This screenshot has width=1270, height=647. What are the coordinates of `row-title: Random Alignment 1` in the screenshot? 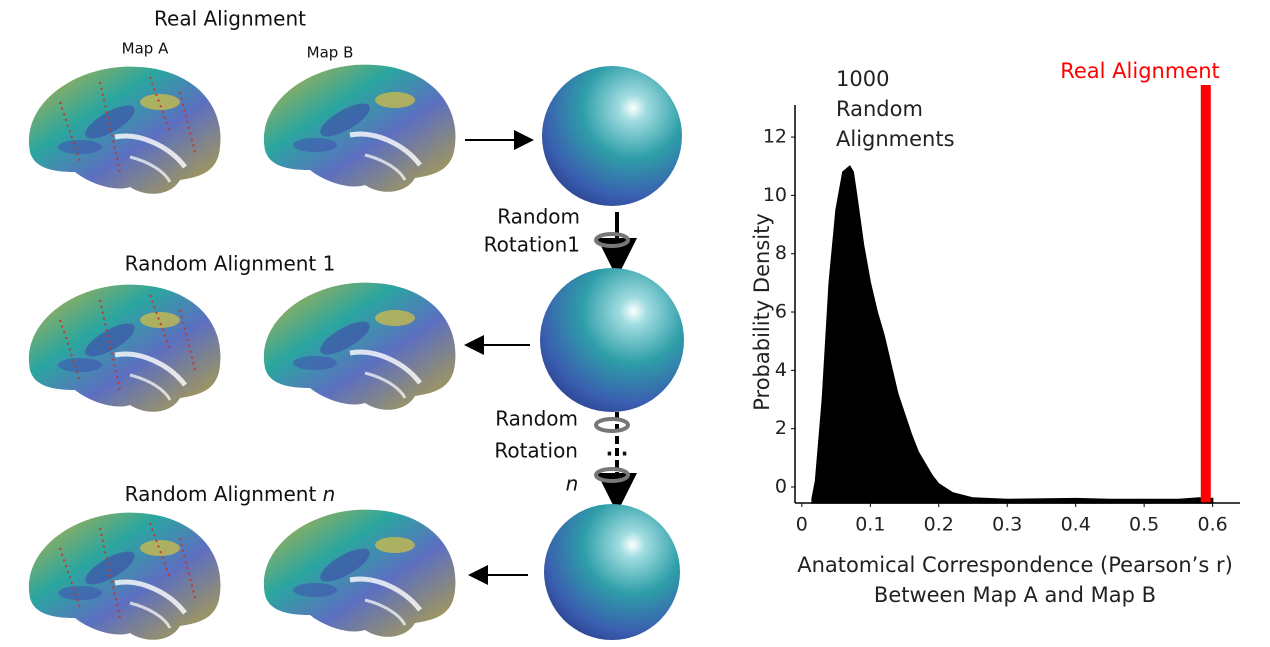 It's located at (230, 264).